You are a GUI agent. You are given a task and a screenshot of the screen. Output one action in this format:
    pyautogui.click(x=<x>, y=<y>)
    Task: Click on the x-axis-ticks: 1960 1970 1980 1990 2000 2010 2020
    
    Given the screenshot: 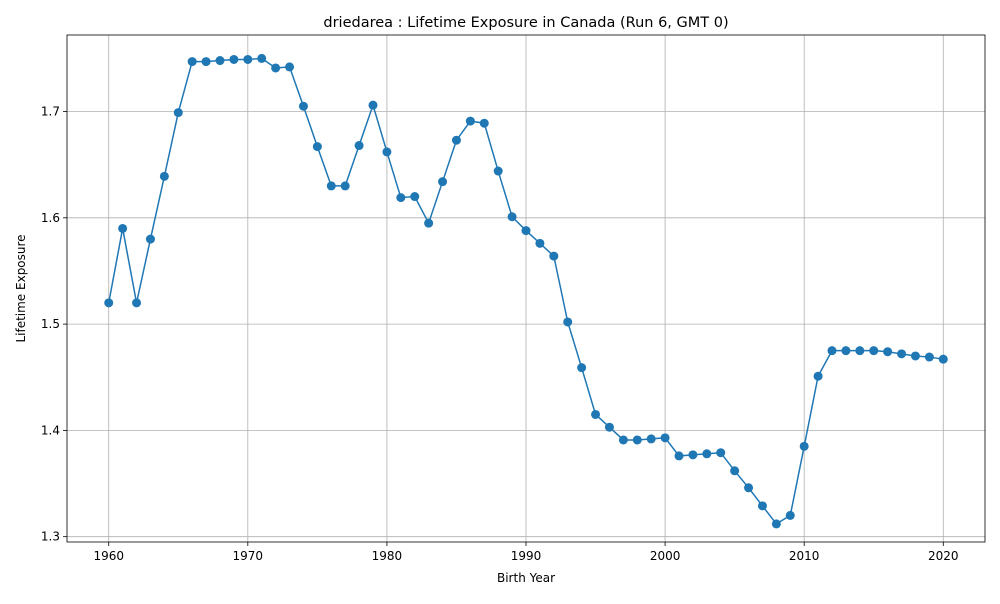 What is the action you would take?
    pyautogui.click(x=526, y=552)
    